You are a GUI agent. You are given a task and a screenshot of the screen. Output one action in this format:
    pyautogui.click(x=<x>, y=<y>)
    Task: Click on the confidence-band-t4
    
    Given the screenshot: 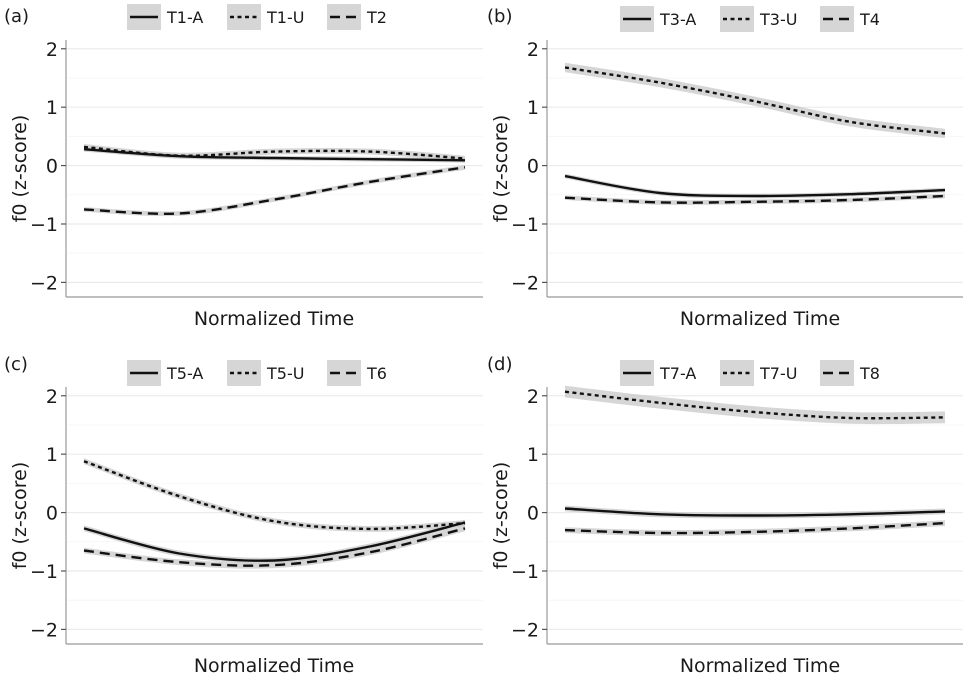 What is the action you would take?
    pyautogui.click(x=755, y=199)
    